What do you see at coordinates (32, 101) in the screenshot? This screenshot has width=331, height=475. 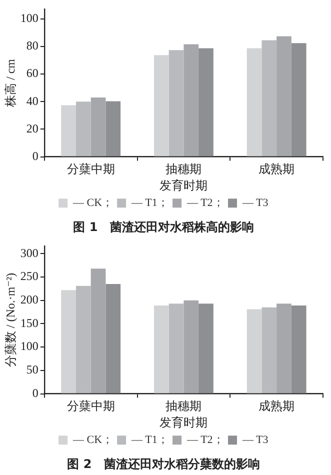 I see `y-tick-label: 40` at bounding box center [32, 101].